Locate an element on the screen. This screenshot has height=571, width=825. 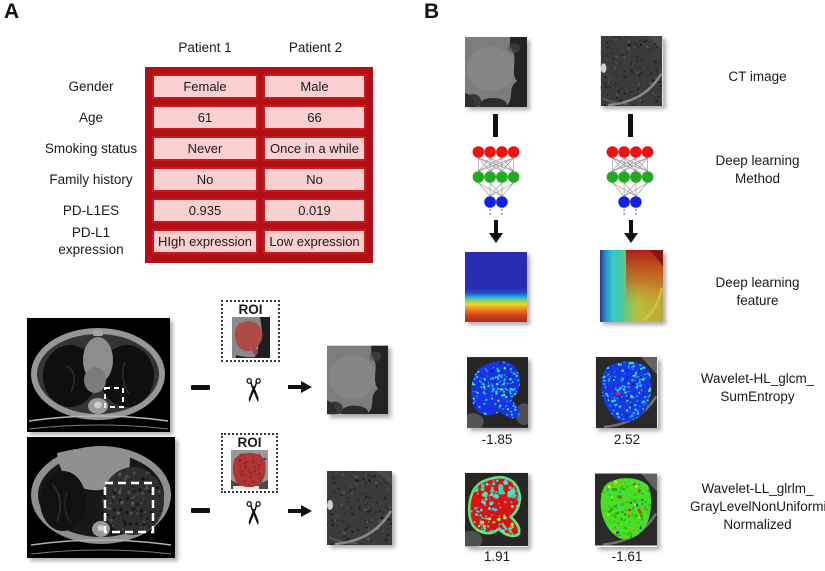
roi-box-patient2: ROI is located at coordinates (249, 463).